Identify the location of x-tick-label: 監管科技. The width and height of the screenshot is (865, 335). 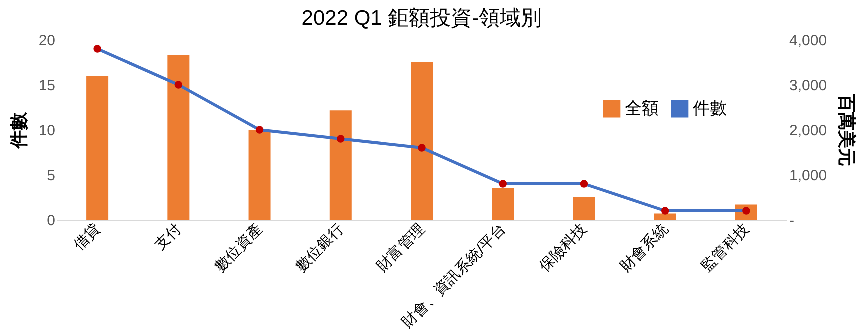
(725, 248).